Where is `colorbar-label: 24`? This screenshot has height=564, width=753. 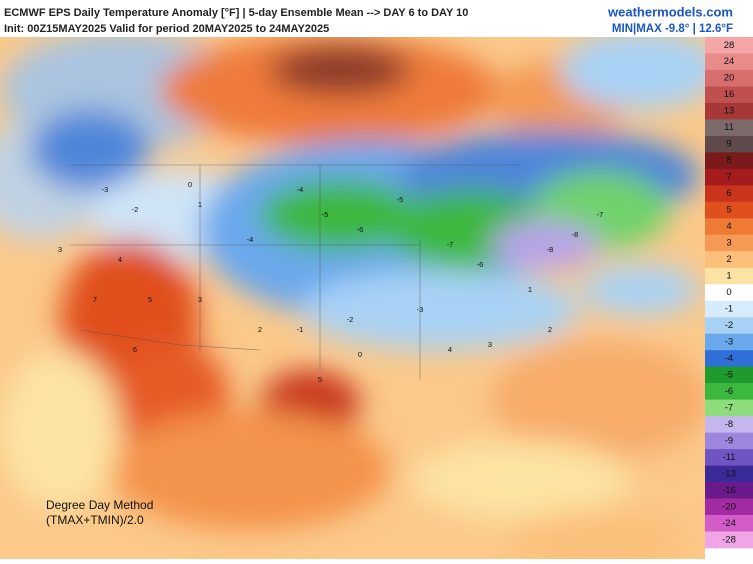 colorbar-label: 24 is located at coordinates (729, 61).